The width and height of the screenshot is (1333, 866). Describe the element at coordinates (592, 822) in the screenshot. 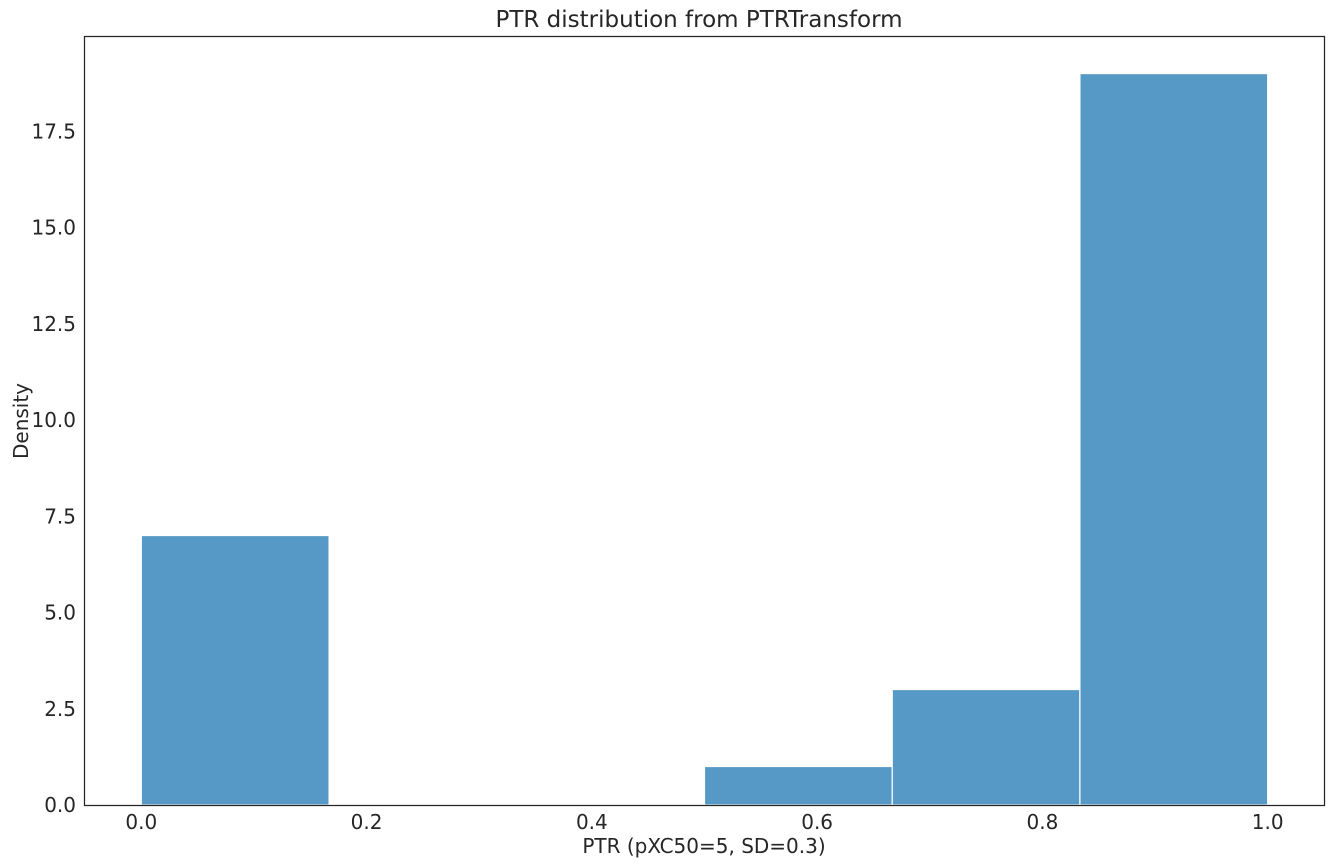

I see `x-tick-label: 0.4` at that location.